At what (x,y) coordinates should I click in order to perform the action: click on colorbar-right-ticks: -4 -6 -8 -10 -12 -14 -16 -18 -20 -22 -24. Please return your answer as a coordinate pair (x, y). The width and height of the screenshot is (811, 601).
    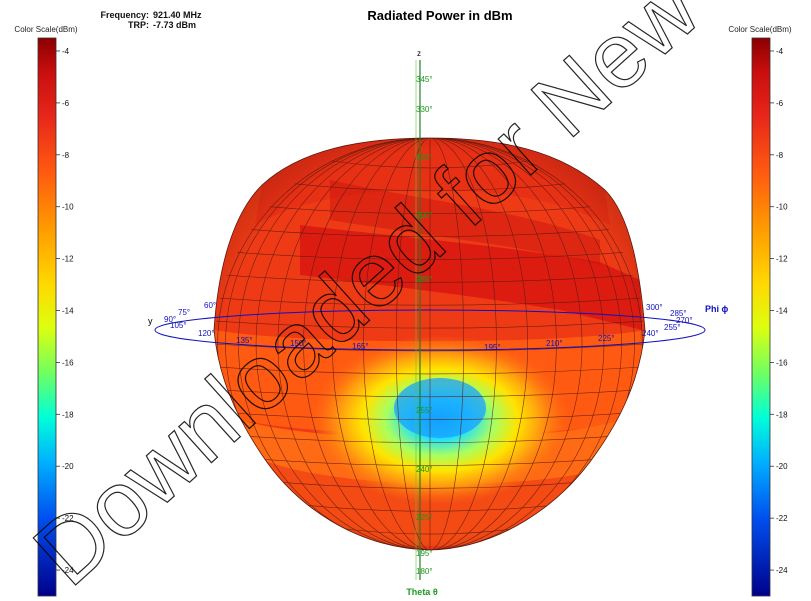
    Looking at the image, I should click on (779, 311).